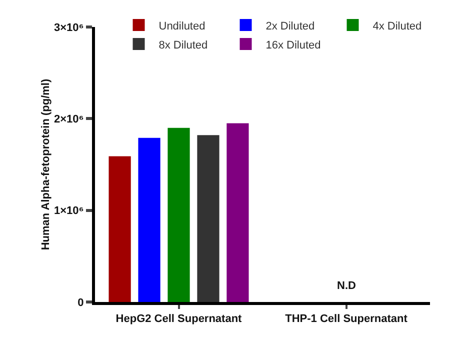 The height and width of the screenshot is (339, 450). Describe the element at coordinates (183, 45) in the screenshot. I see `legend-label: 8x Diluted` at that location.